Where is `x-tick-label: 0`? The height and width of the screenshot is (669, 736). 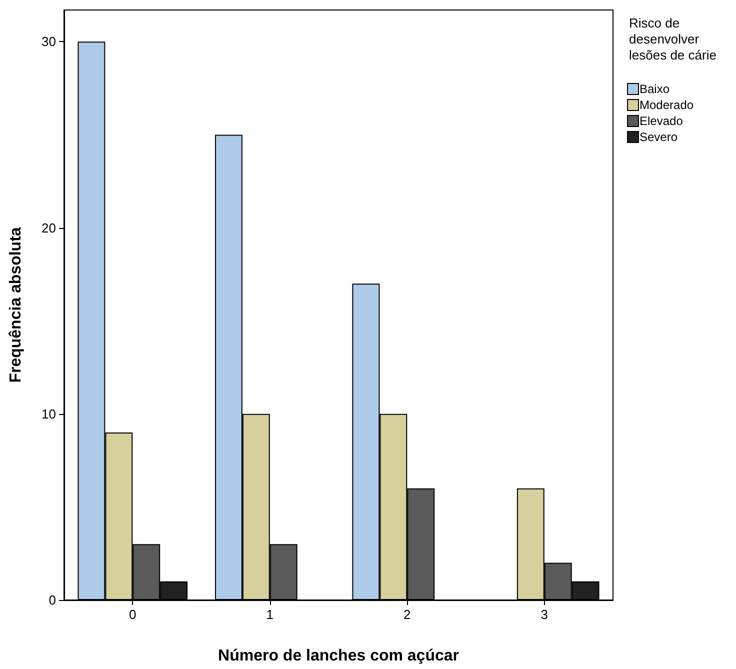
x-tick-label: 0 is located at coordinates (132, 614).